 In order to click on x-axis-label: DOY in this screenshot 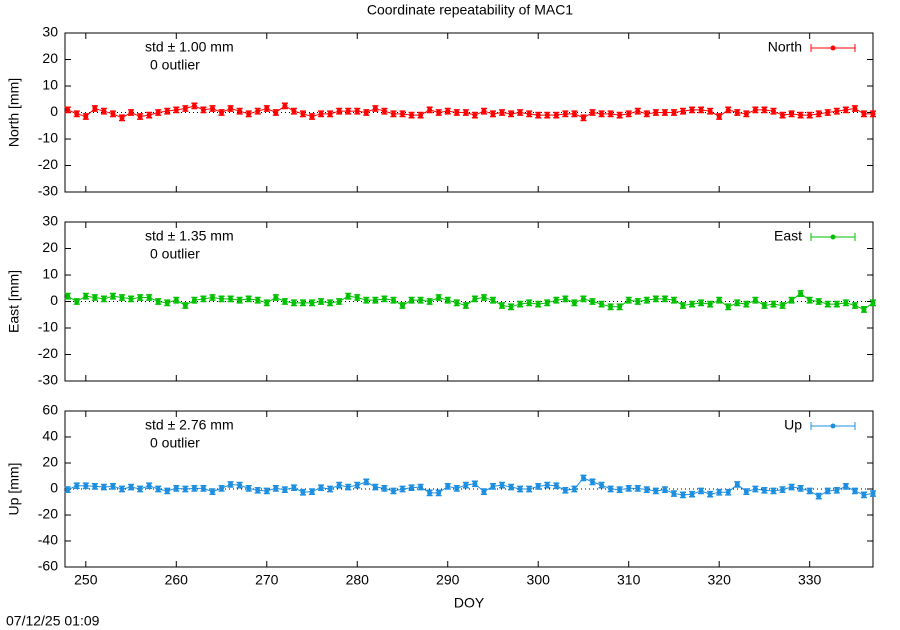, I will do `click(469, 603)`.